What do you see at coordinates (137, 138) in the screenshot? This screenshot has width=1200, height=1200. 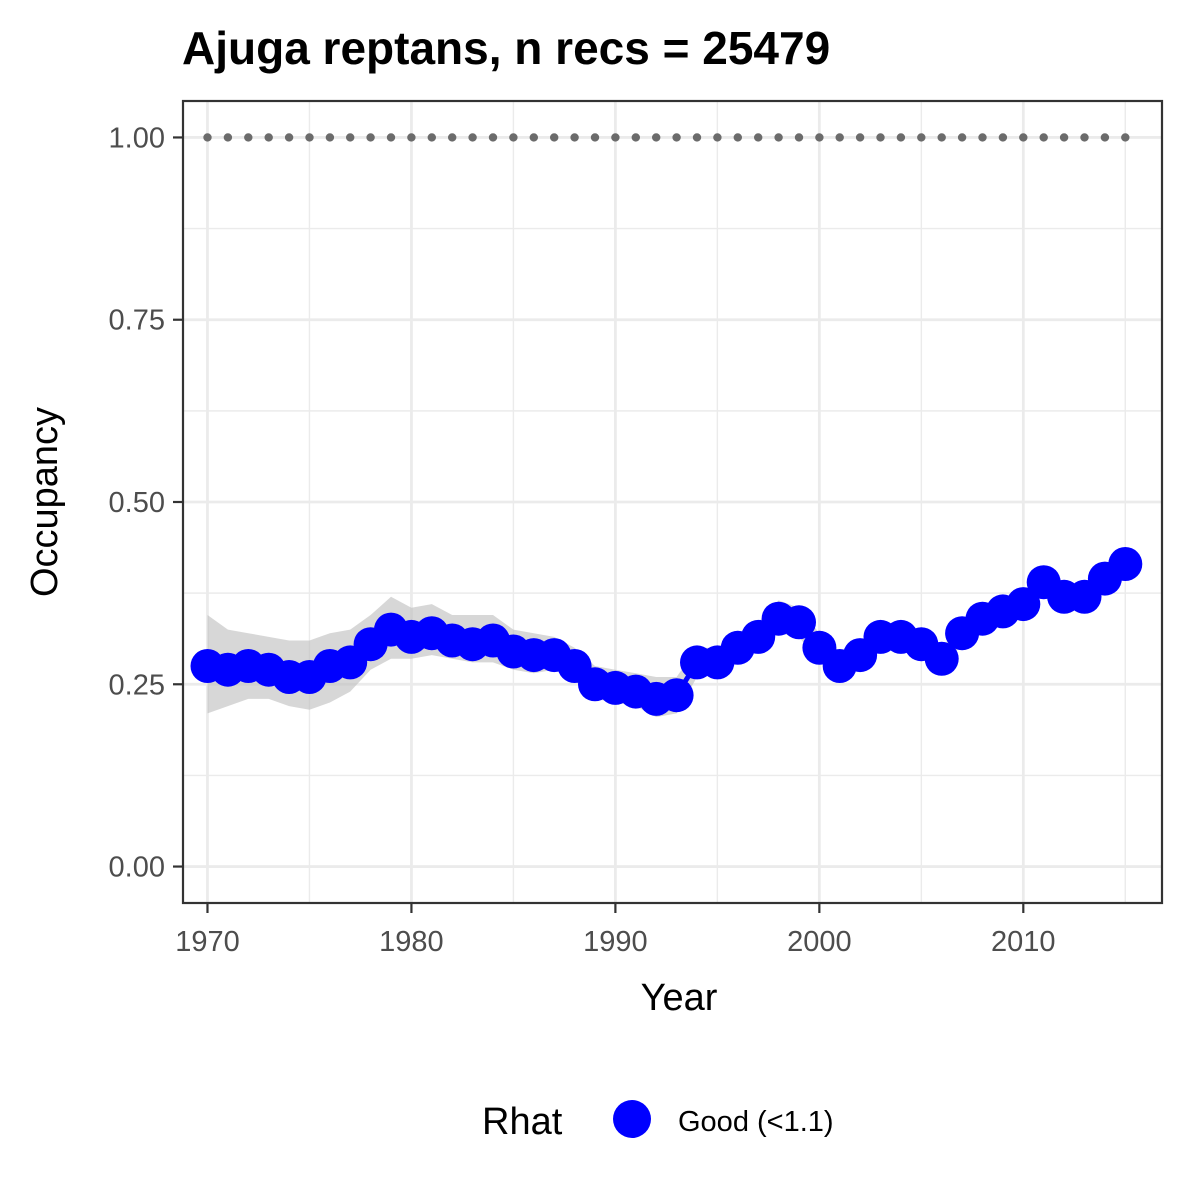 I see `y-tick-label: 1.00` at bounding box center [137, 138].